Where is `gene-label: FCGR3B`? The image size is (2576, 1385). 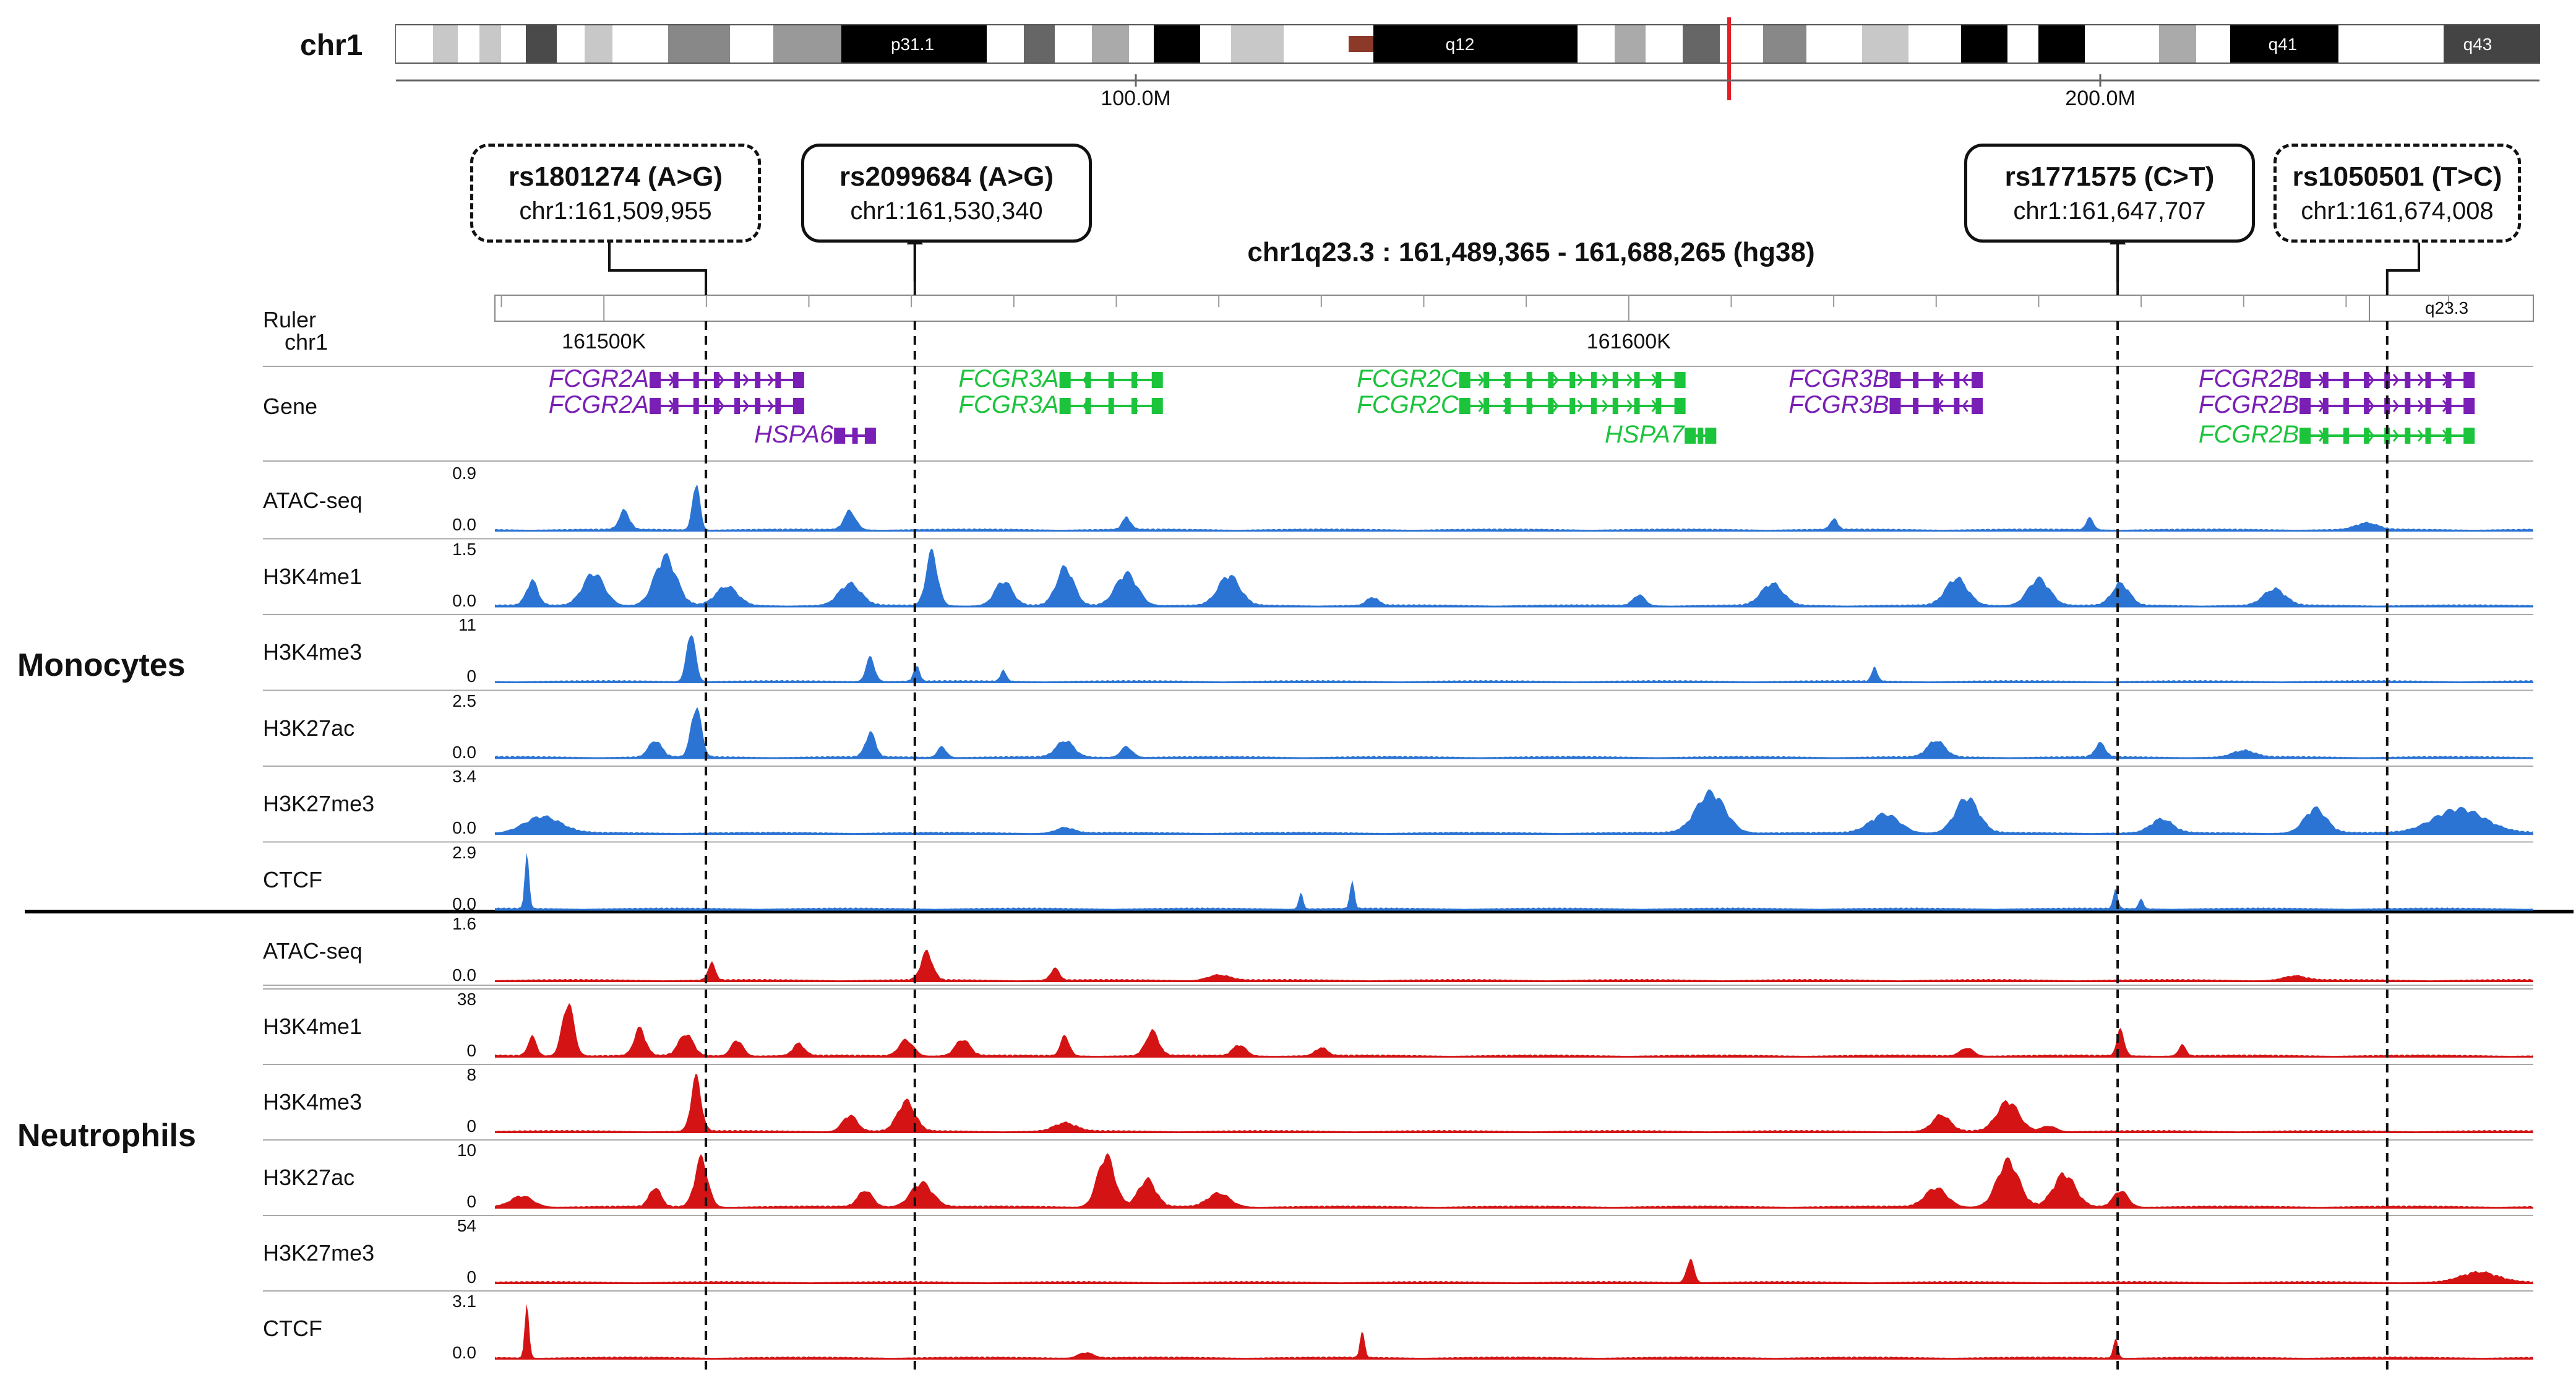
gene-label: FCGR3B is located at coordinates (1838, 405).